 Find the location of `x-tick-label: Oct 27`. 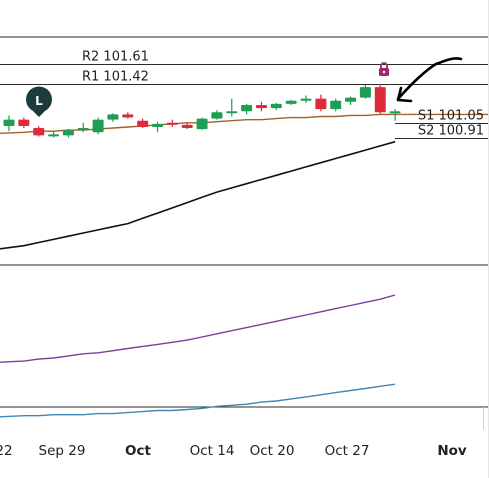

x-tick-label: Oct 27 is located at coordinates (347, 451).